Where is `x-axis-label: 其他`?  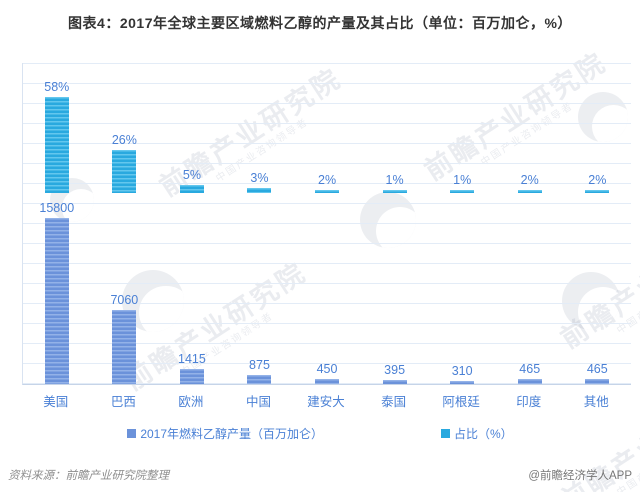
x-axis-label: 其他 is located at coordinates (596, 402).